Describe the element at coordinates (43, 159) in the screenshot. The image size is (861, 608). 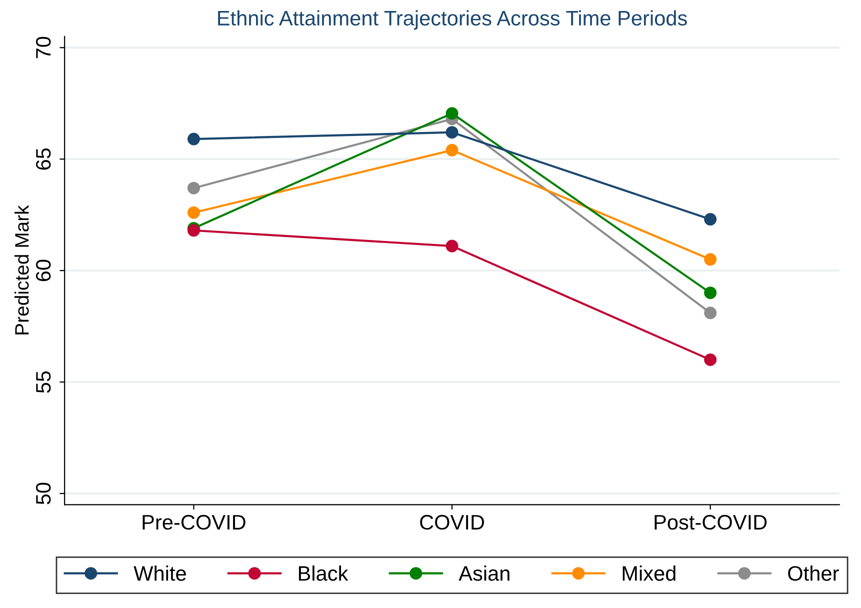
I see `y-tick-label: 65` at that location.